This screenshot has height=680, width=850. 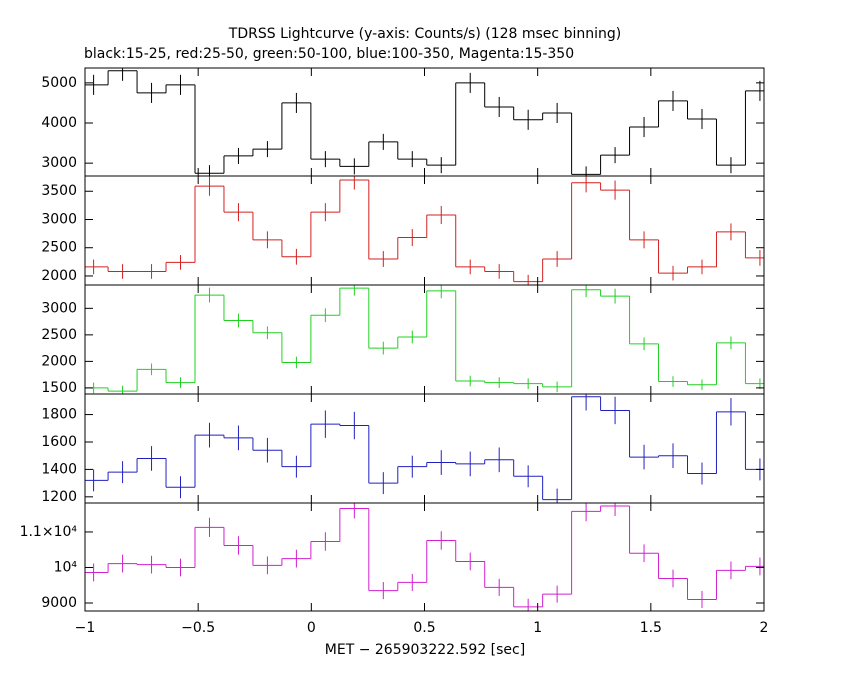 What do you see at coordinates (764, 628) in the screenshot?
I see `x-tick-label: 2` at bounding box center [764, 628].